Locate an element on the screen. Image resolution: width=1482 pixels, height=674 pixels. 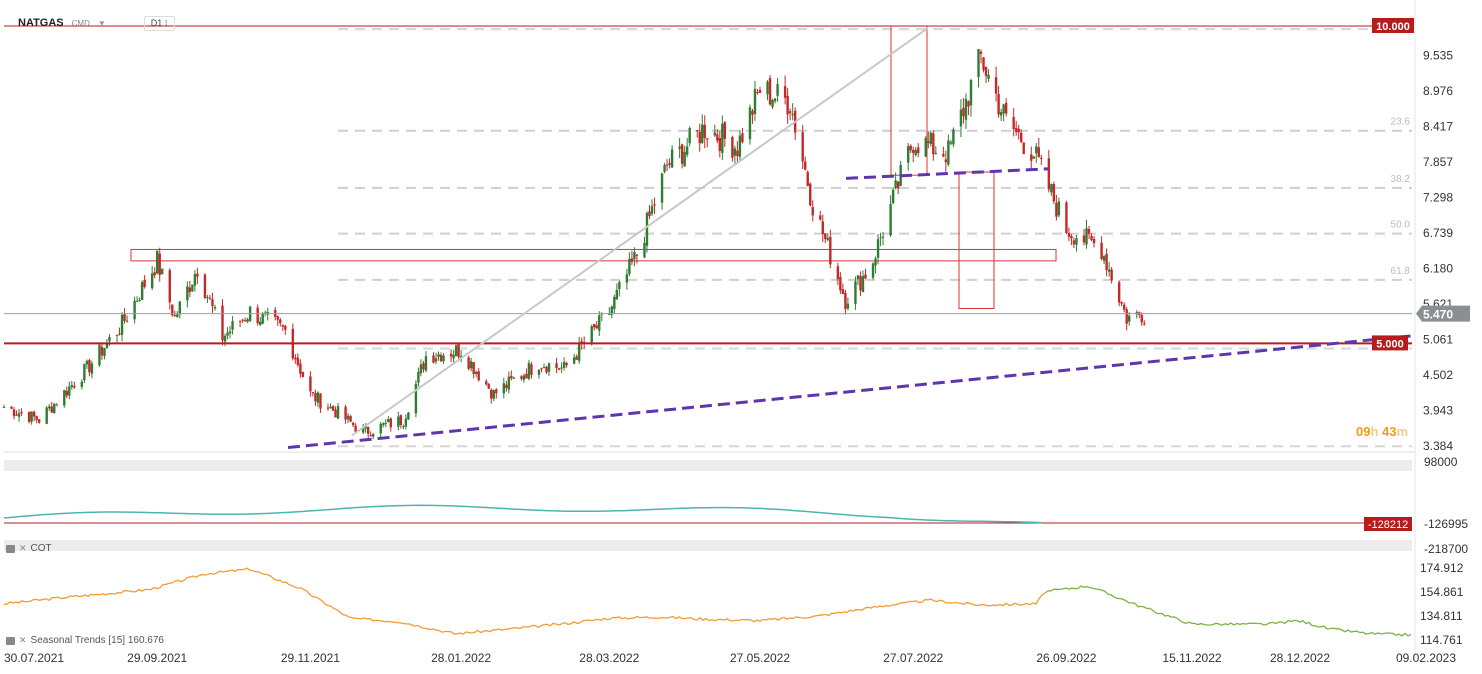
date-label: 15.11.2022 is located at coordinates (1191, 658).